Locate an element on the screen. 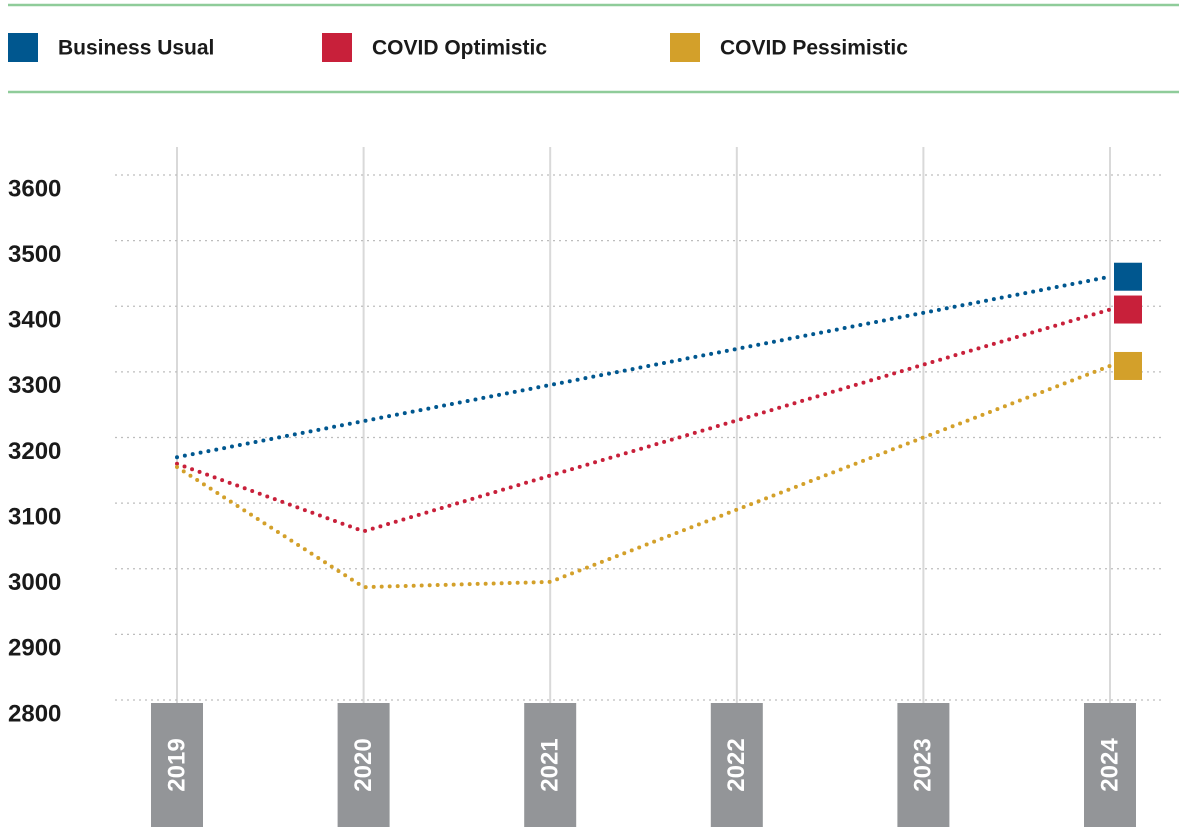 Image resolution: width=1179 pixels, height=832 pixels. x-tick-label: 2023 is located at coordinates (923, 764).